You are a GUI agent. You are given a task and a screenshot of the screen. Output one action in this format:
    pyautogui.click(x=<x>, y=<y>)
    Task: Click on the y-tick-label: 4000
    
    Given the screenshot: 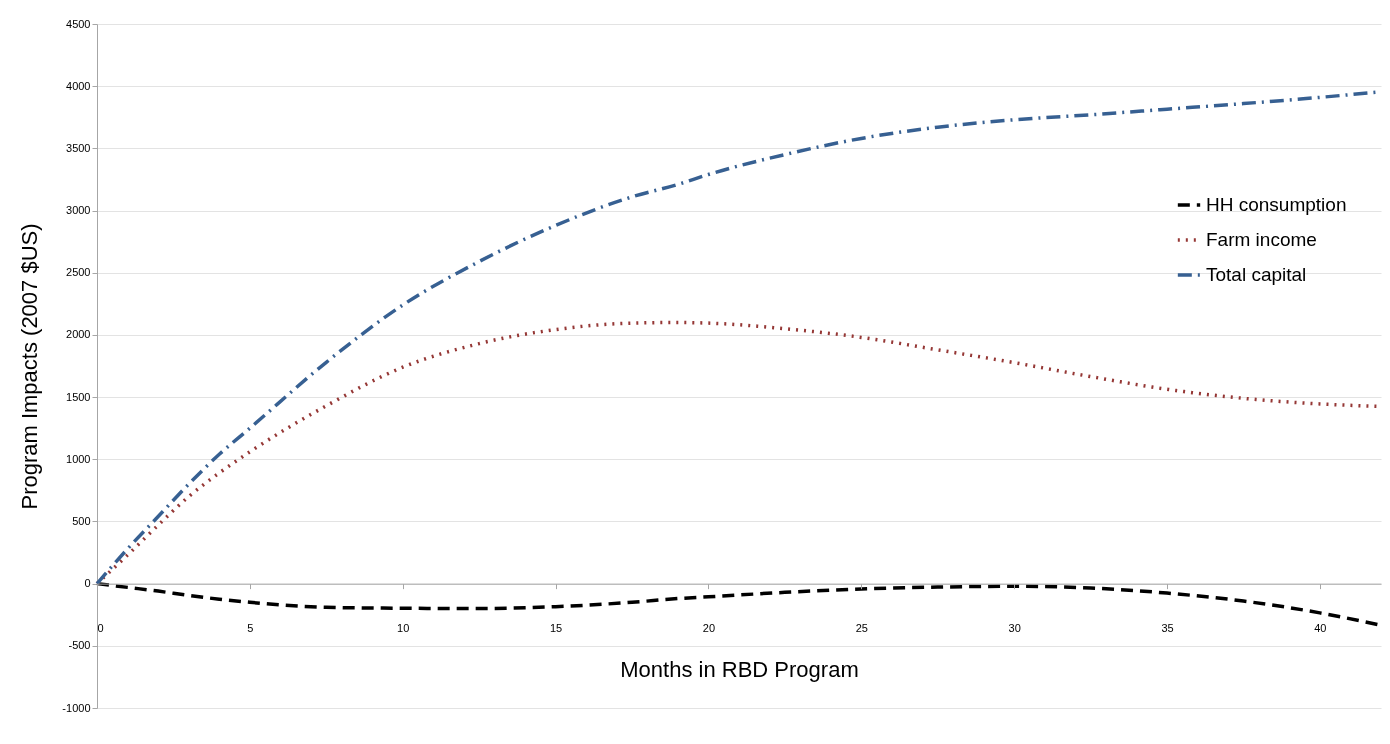 What is the action you would take?
    pyautogui.click(x=78, y=85)
    